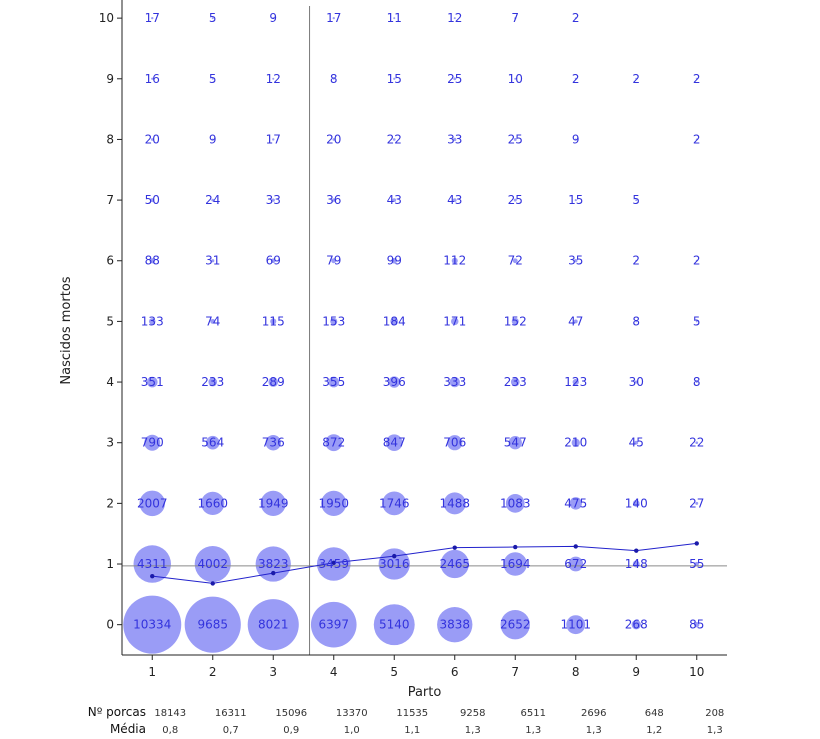 This screenshot has height=739, width=820. What do you see at coordinates (110, 503) in the screenshot?
I see `y-tick-label: 2` at bounding box center [110, 503].